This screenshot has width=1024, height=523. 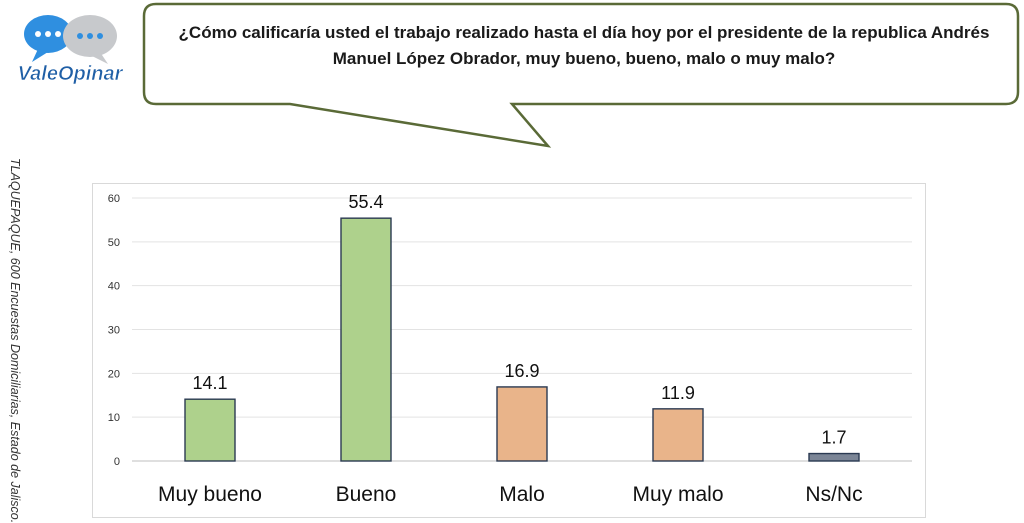 What do you see at coordinates (114, 243) in the screenshot?
I see `y-tick-label: 50` at bounding box center [114, 243].